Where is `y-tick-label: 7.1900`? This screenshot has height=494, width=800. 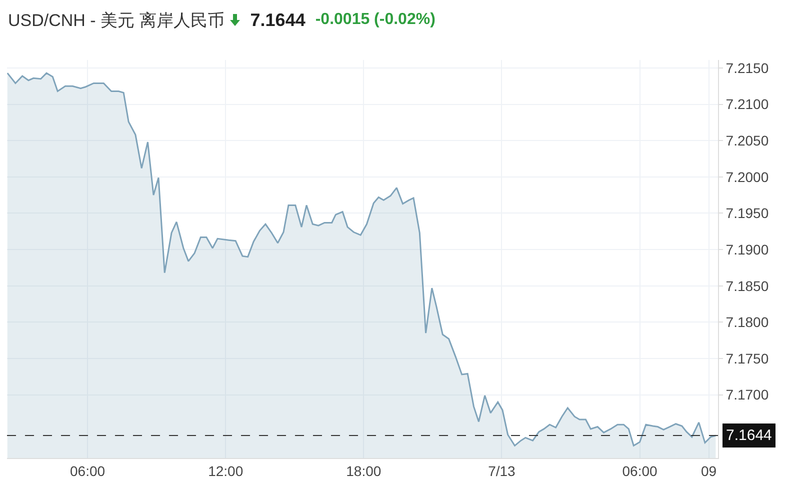 y-tick-label: 7.1900 is located at coordinates (747, 249).